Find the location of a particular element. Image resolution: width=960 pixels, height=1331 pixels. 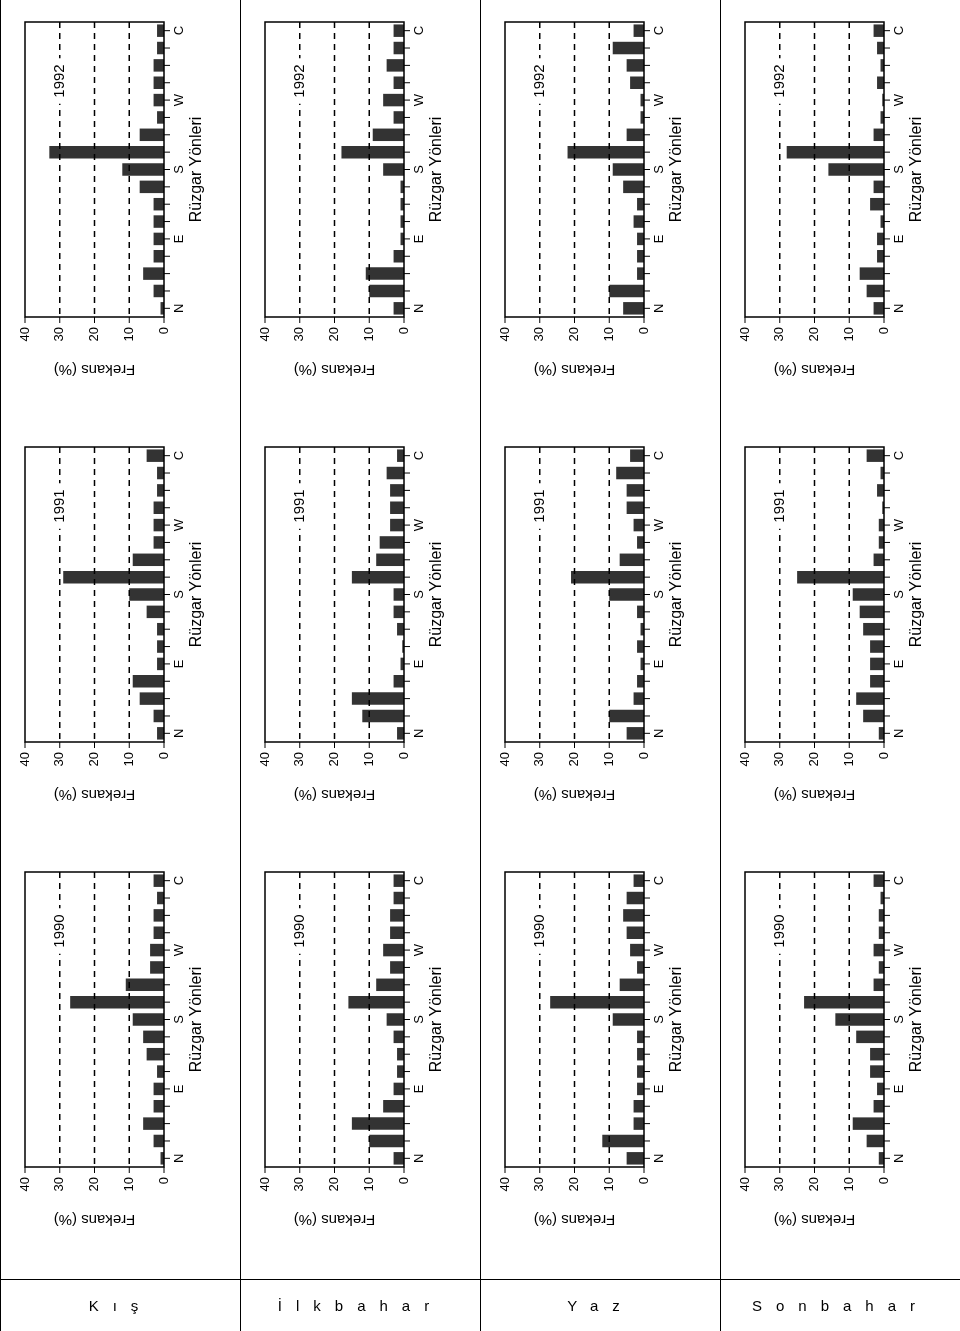

text: İlkbahar is located at coordinates (360, 1304).